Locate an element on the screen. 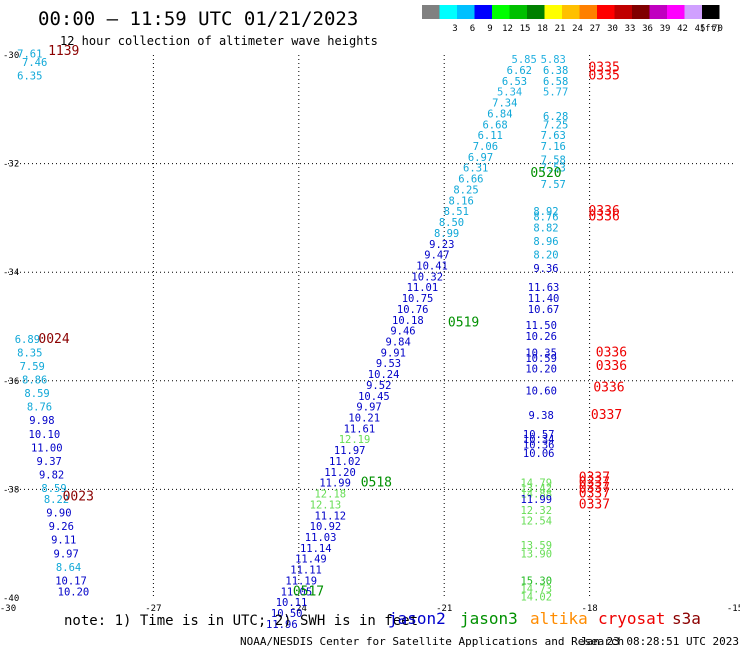 The image size is (740, 650). scale-label: 39 is located at coordinates (665, 29).